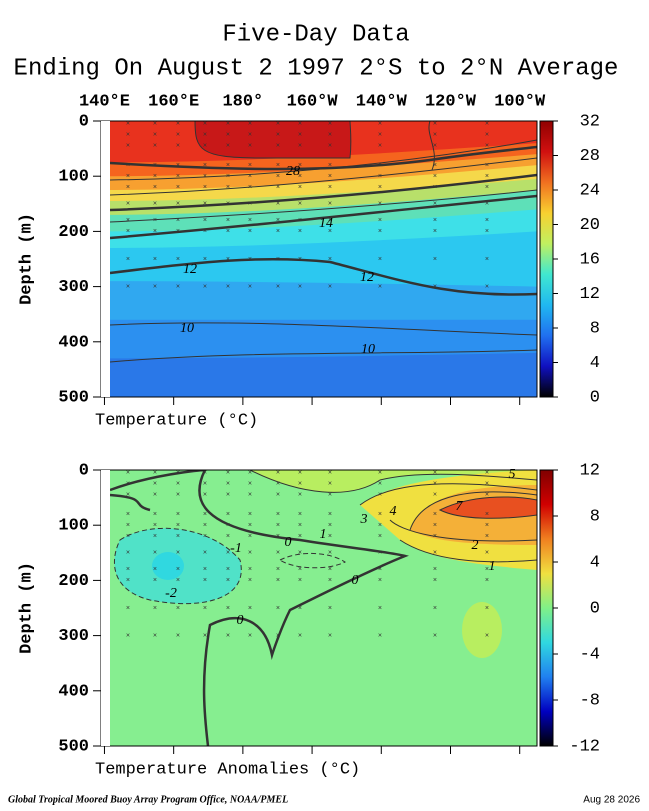  I want to click on contour-label: 0, so click(240, 620).